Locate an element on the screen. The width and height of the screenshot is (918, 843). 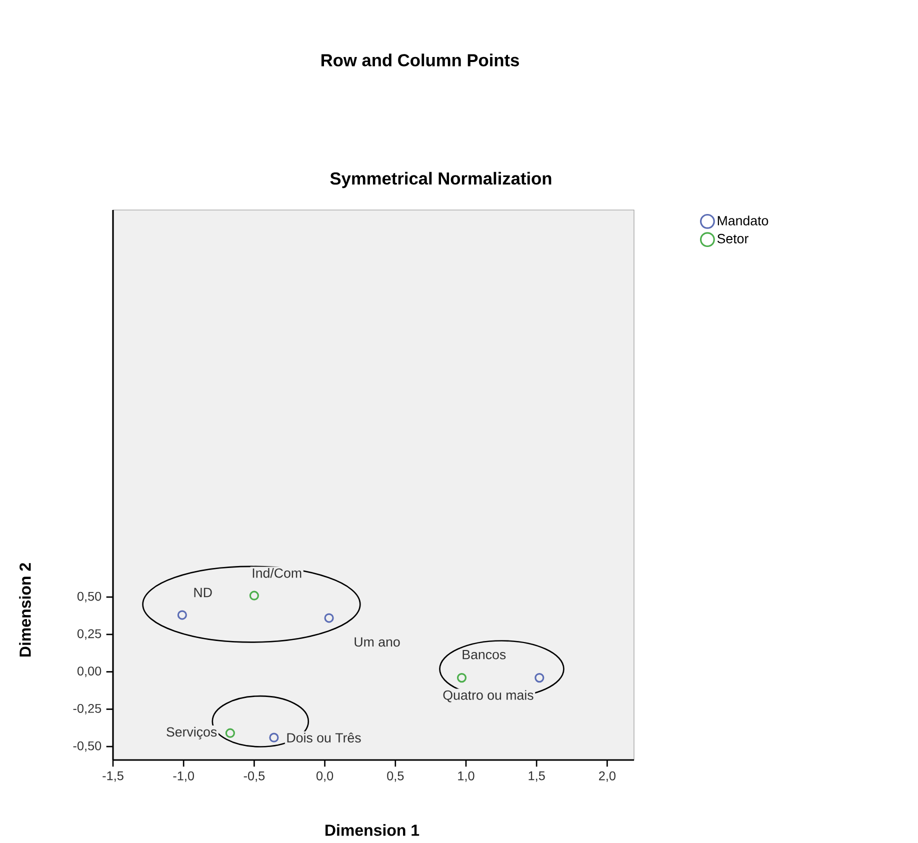
annotation: Quatro ou mais is located at coordinates (488, 696).